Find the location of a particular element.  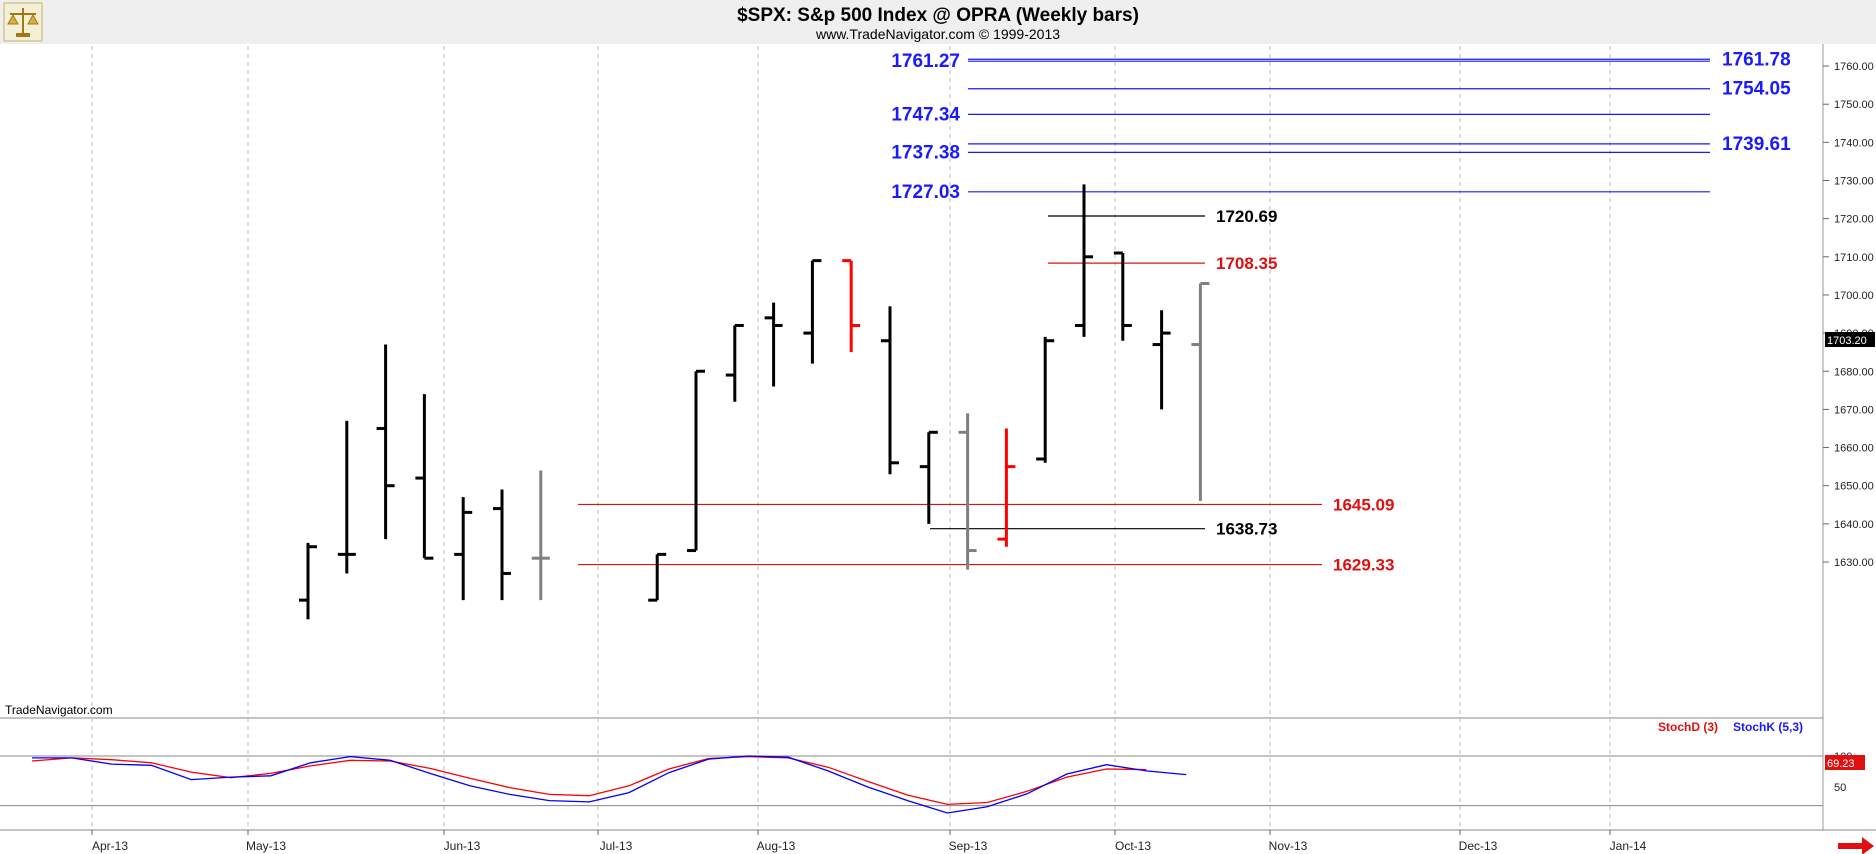

arrow-right-icon is located at coordinates (1856, 845).